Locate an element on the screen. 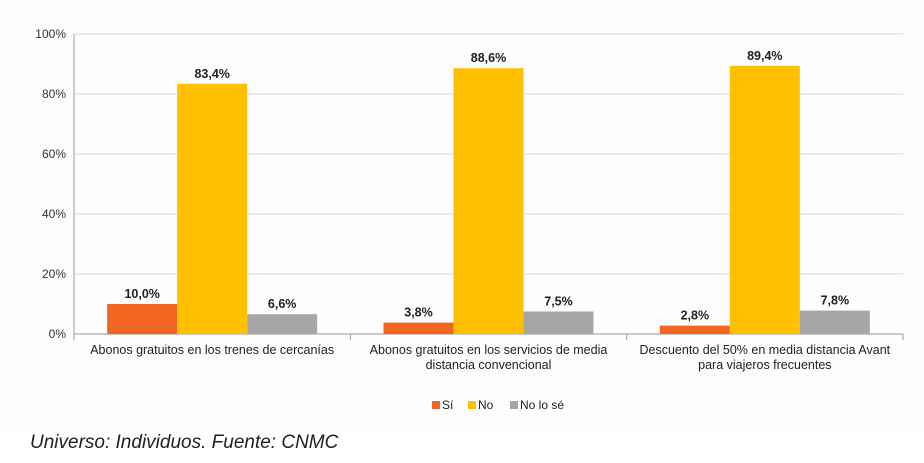 The height and width of the screenshot is (463, 924). legend-label: Sí is located at coordinates (448, 405).